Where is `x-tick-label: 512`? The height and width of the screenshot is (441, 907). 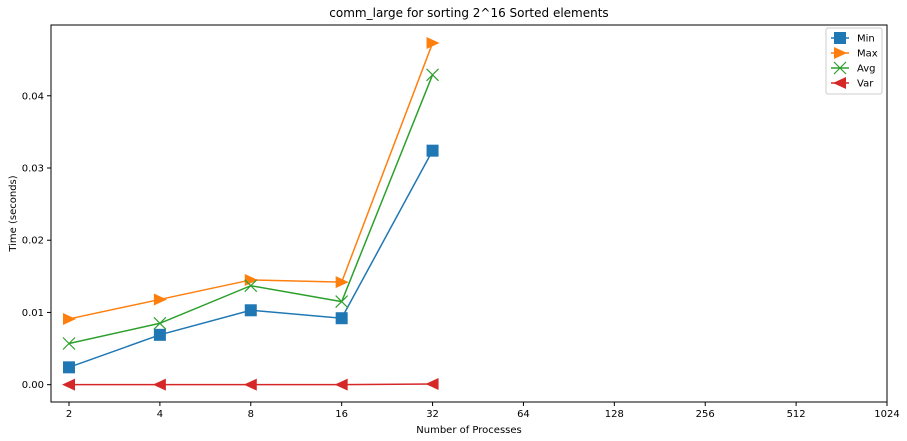 x-tick-label: 512 is located at coordinates (796, 414).